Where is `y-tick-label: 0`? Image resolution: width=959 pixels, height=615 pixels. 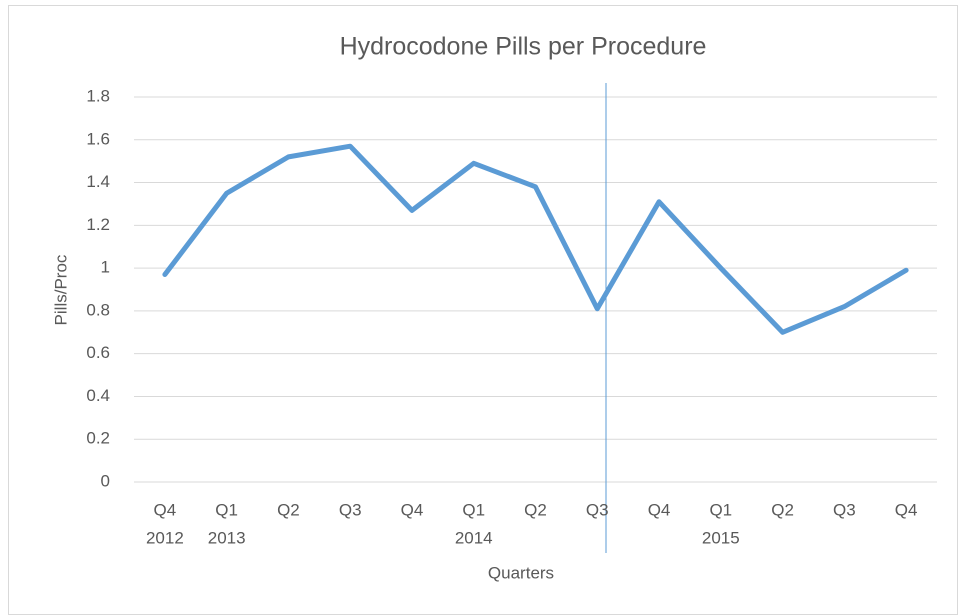 y-tick-label: 0 is located at coordinates (105, 480).